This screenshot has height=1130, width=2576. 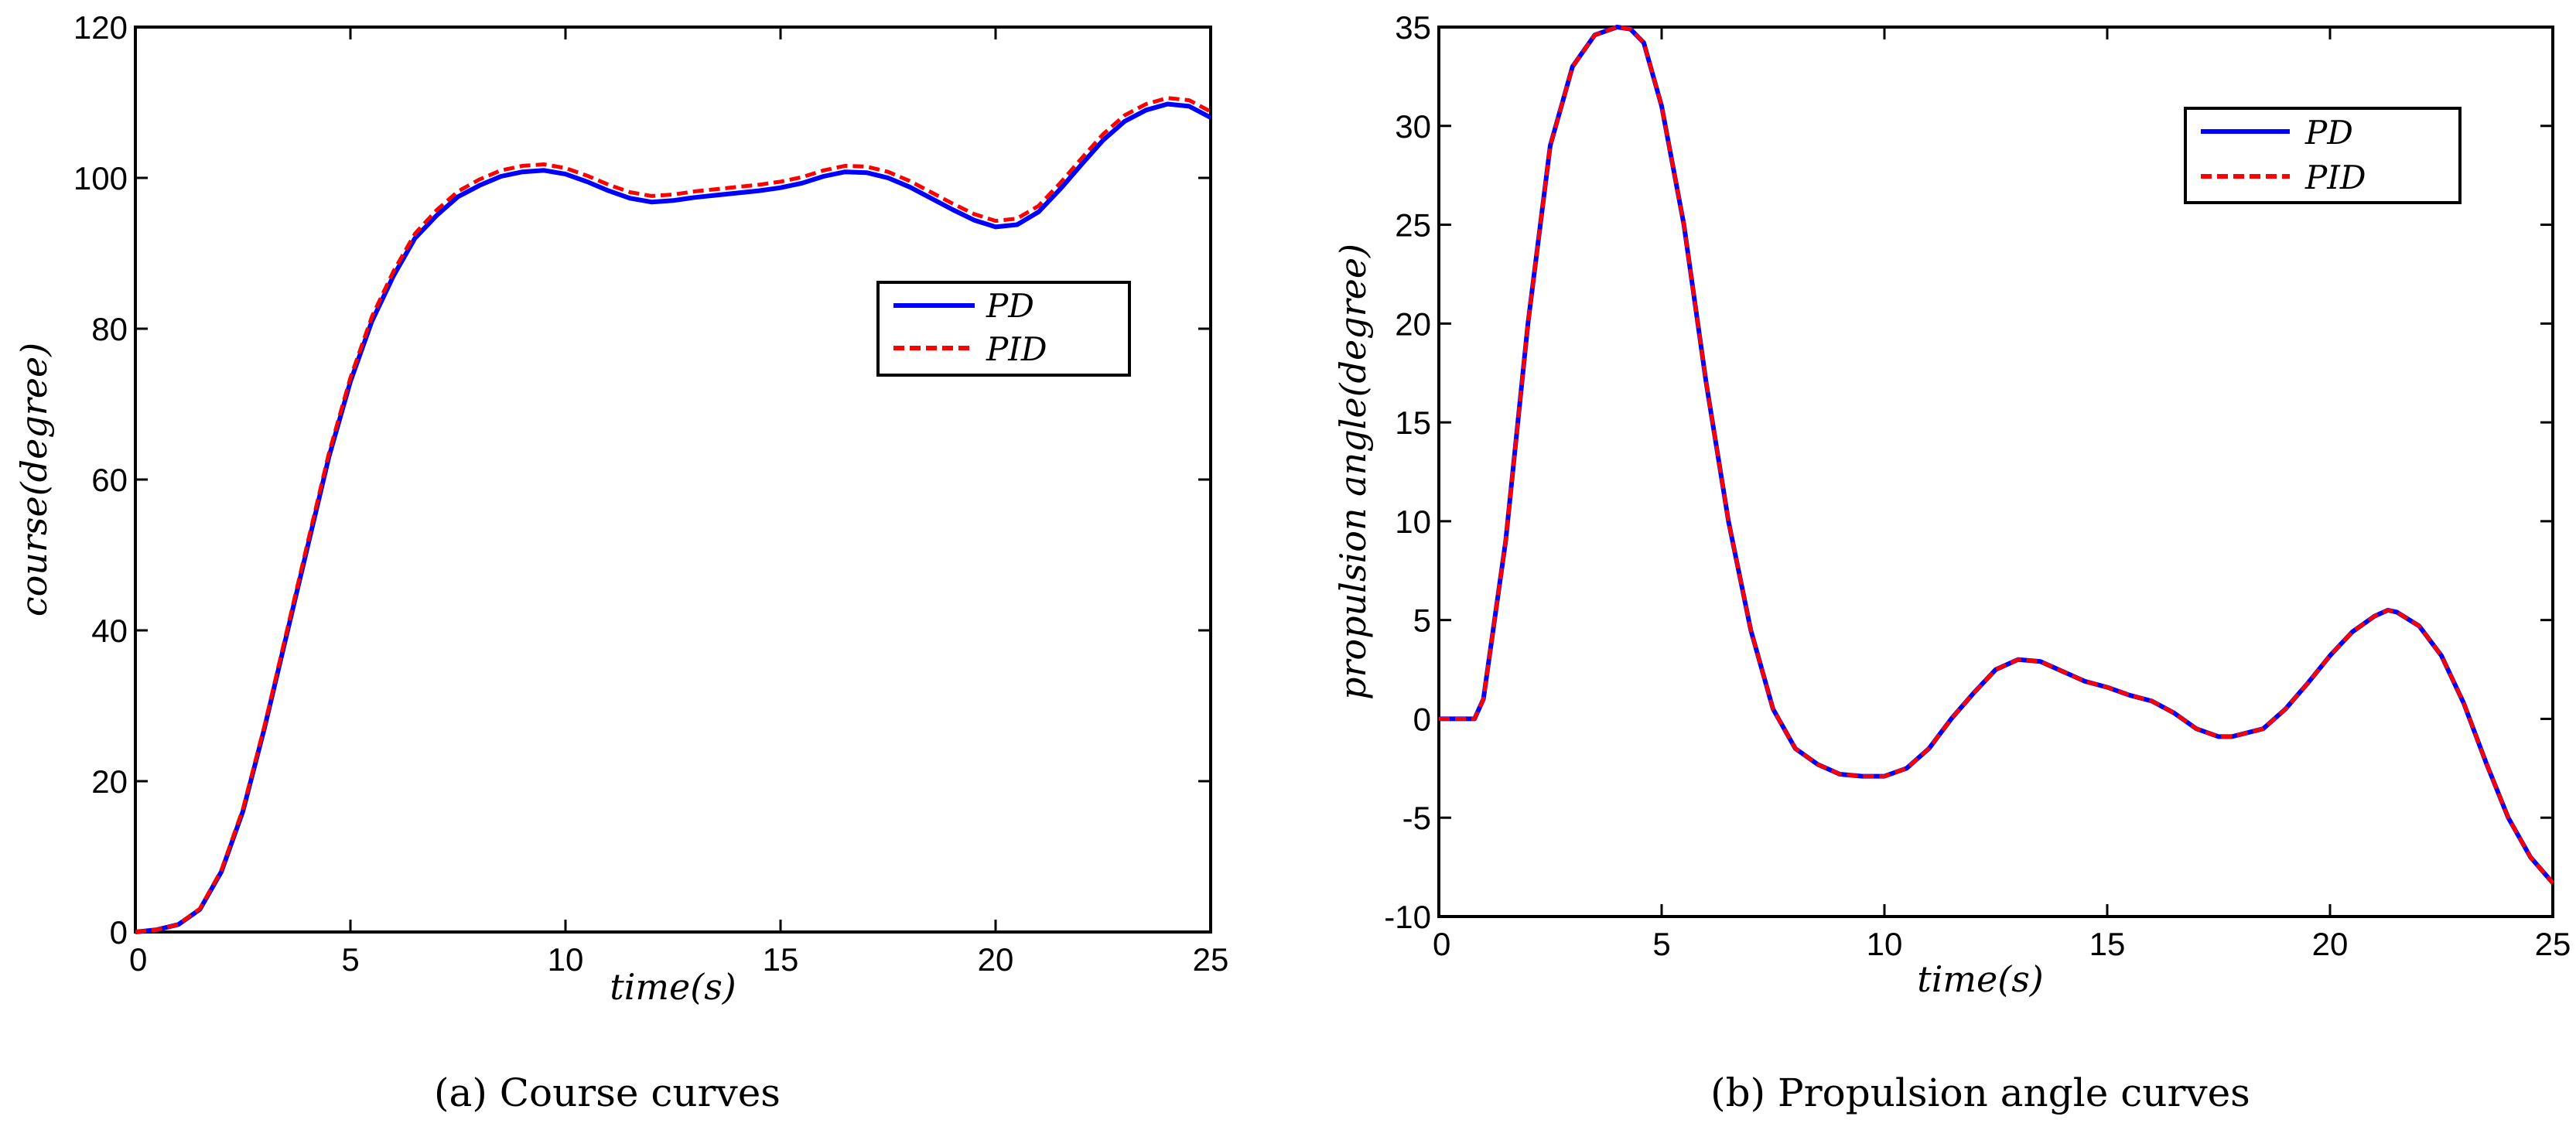 What do you see at coordinates (2328, 133) in the screenshot?
I see `legend-label-pd-propulsion: PD` at bounding box center [2328, 133].